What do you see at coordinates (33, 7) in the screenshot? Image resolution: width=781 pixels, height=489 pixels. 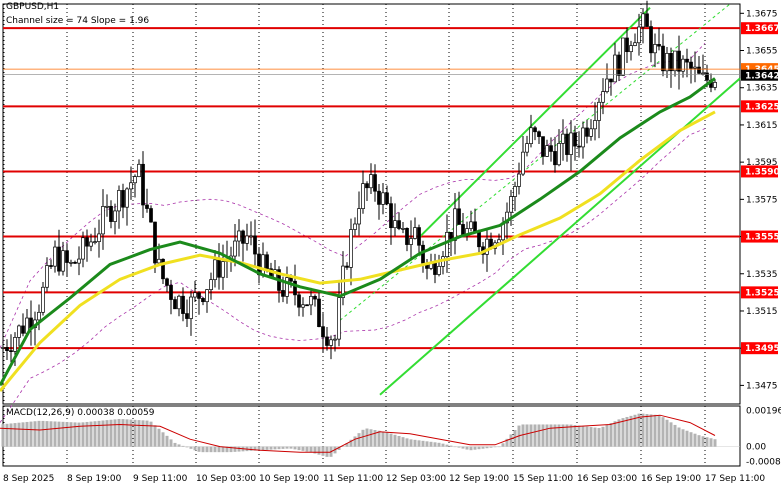 I see `chart-symbol-title: GBPUSD,H1` at bounding box center [33, 7].